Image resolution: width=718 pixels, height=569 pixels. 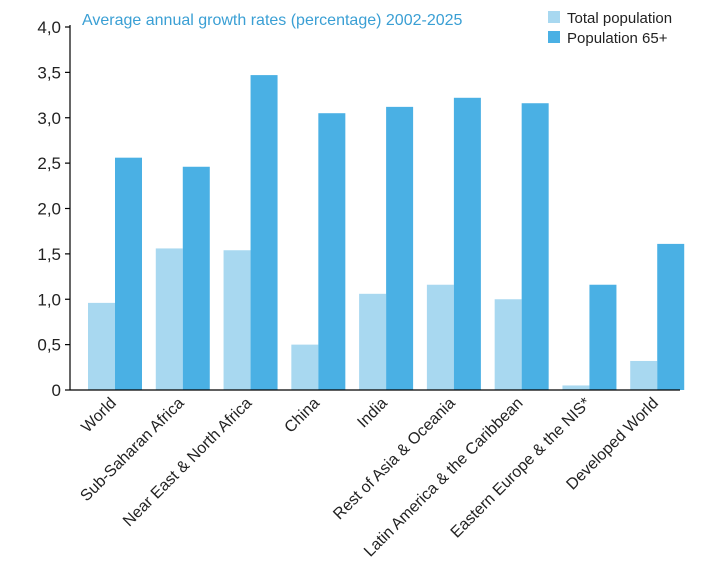 I want to click on bar-total-population-china, so click(x=305, y=367).